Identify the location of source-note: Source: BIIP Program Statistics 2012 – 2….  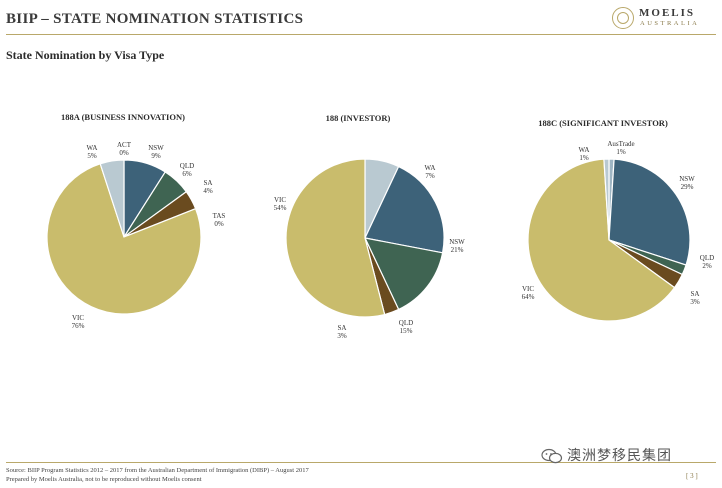
(157, 475).